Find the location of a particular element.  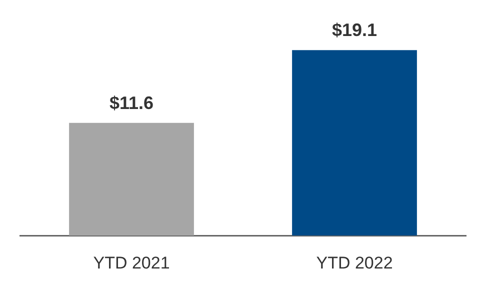

data-label: $11.6 is located at coordinates (131, 102).